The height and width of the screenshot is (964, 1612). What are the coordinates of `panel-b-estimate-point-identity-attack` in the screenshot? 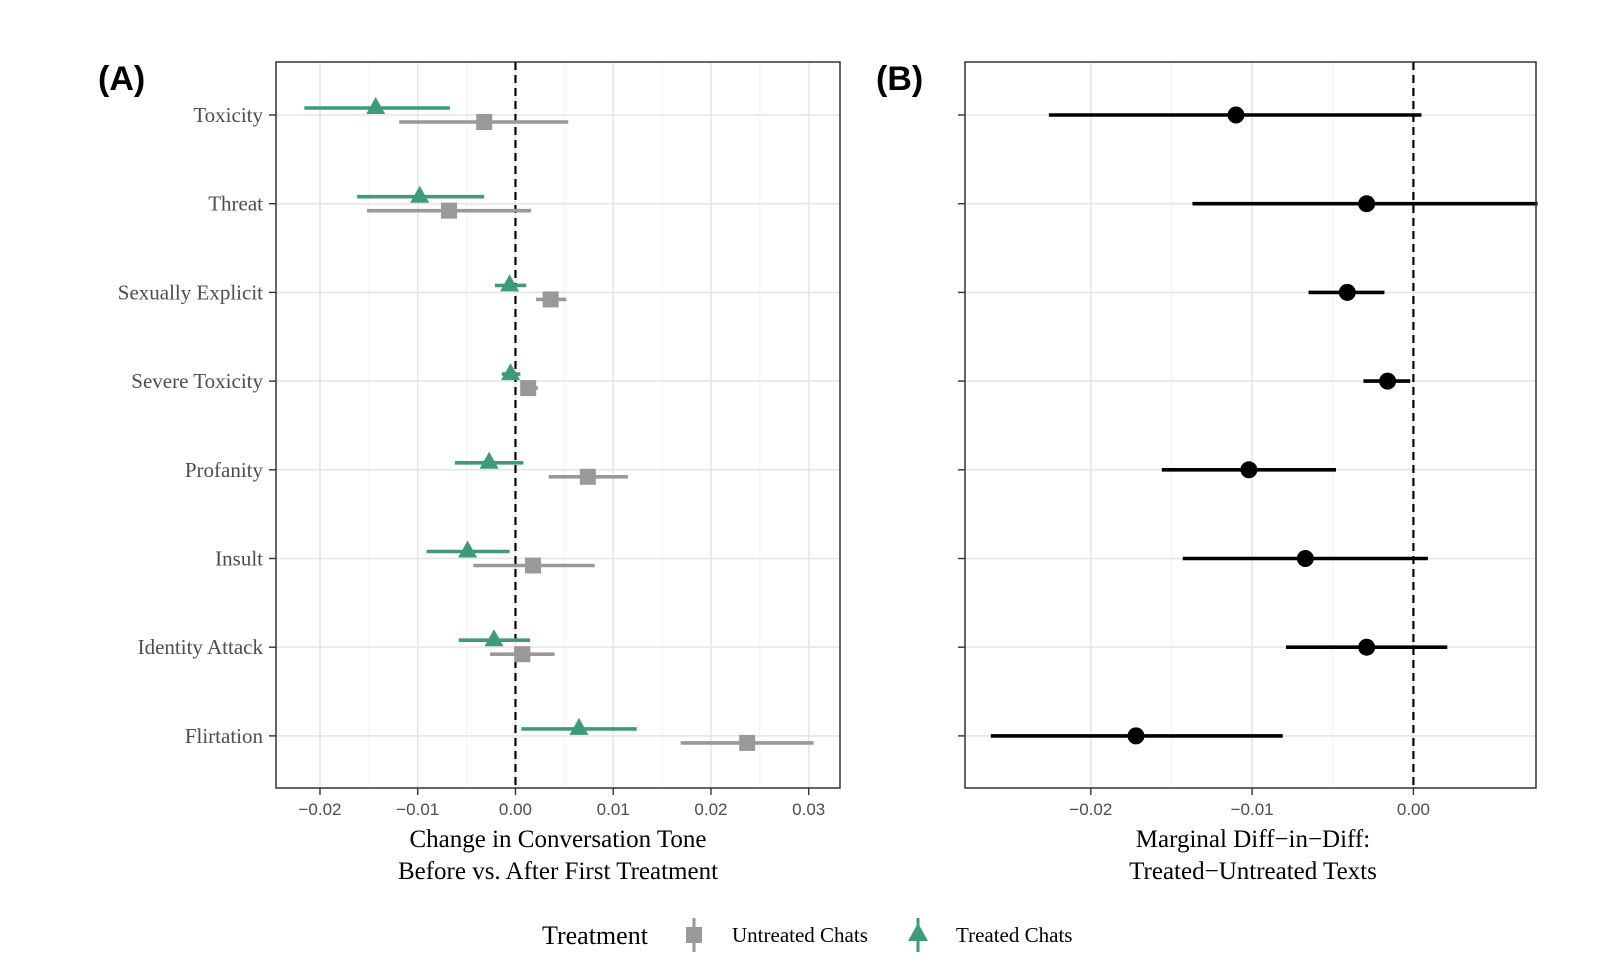 It's located at (1367, 647).